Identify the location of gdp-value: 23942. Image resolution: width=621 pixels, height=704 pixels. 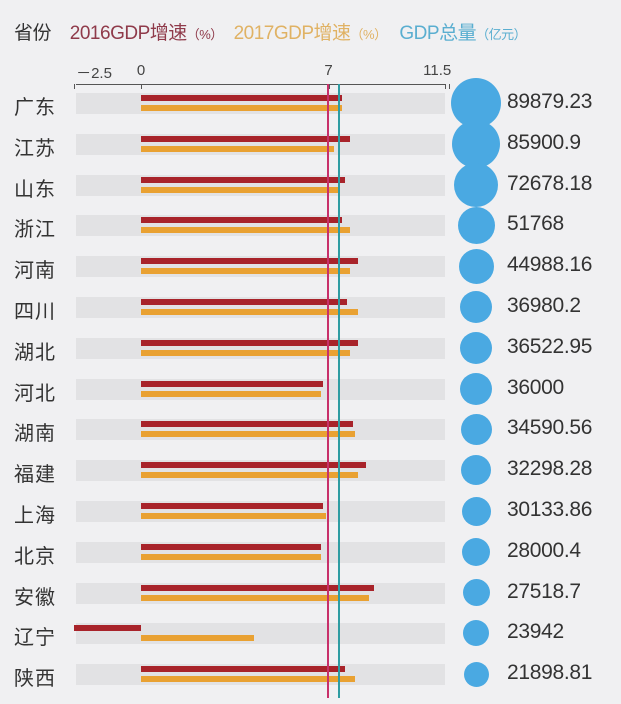
(535, 632).